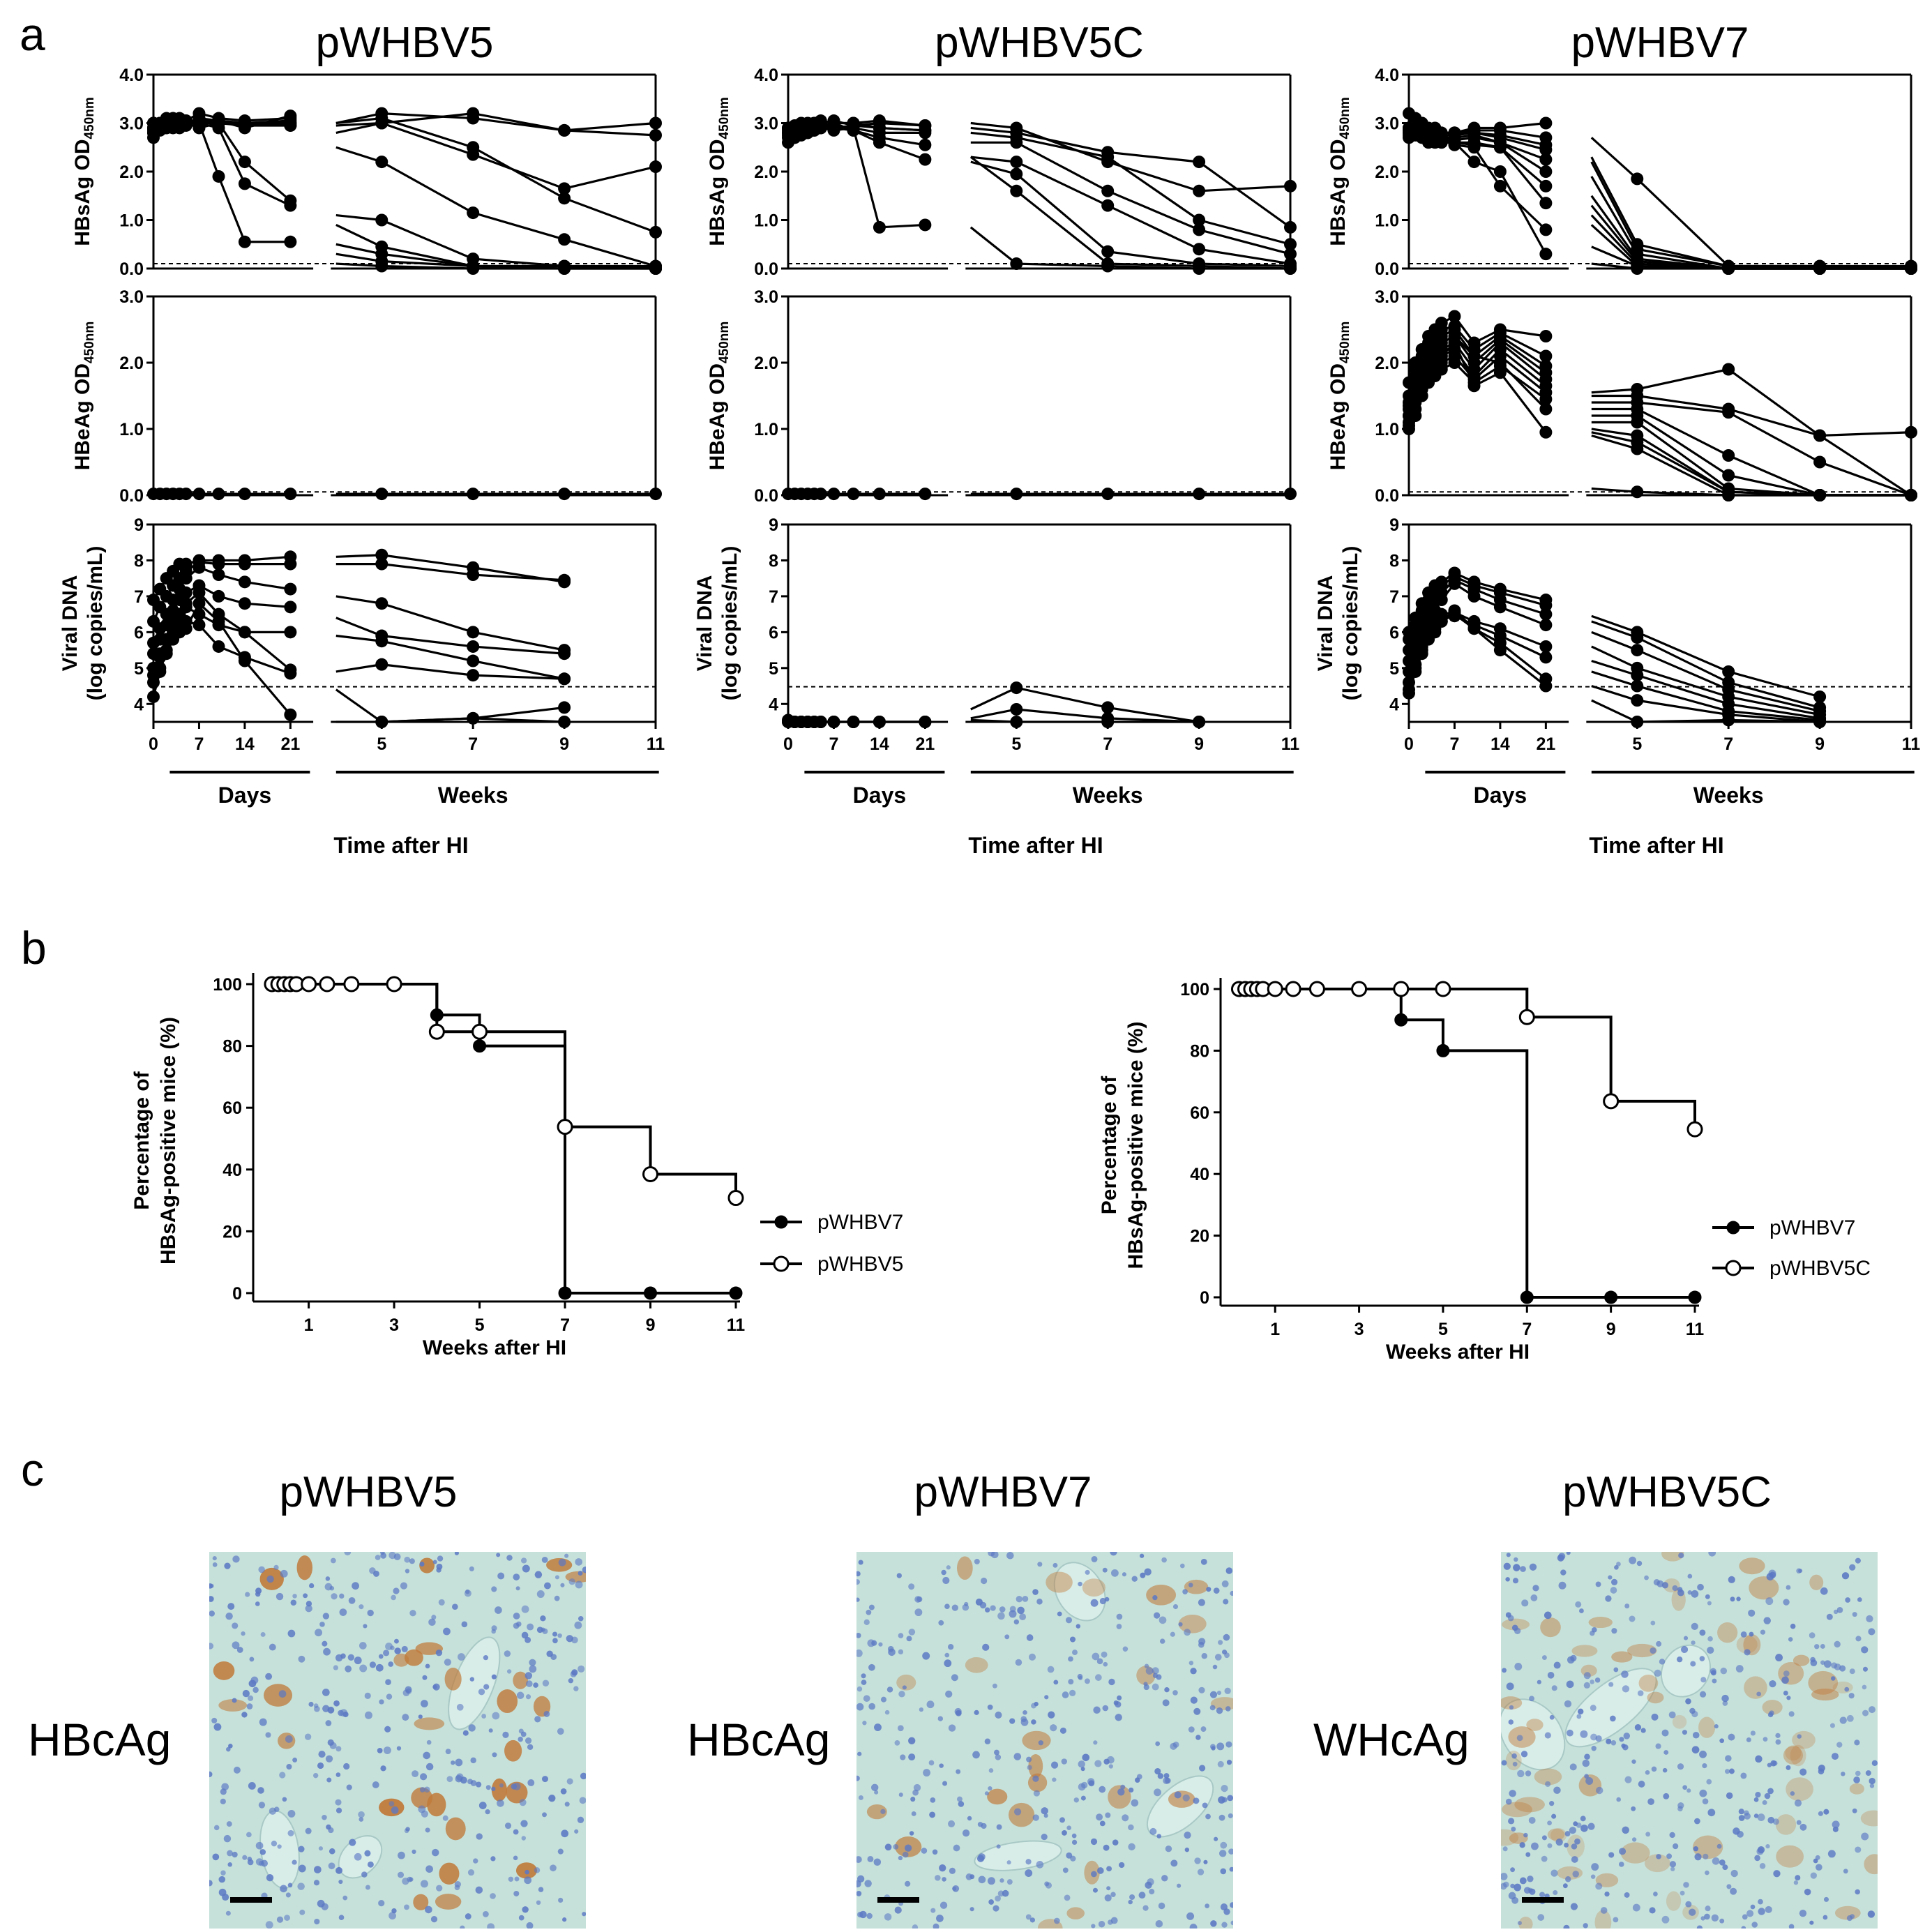  What do you see at coordinates (773, 525) in the screenshot?
I see `y-tick-label: 9` at bounding box center [773, 525].